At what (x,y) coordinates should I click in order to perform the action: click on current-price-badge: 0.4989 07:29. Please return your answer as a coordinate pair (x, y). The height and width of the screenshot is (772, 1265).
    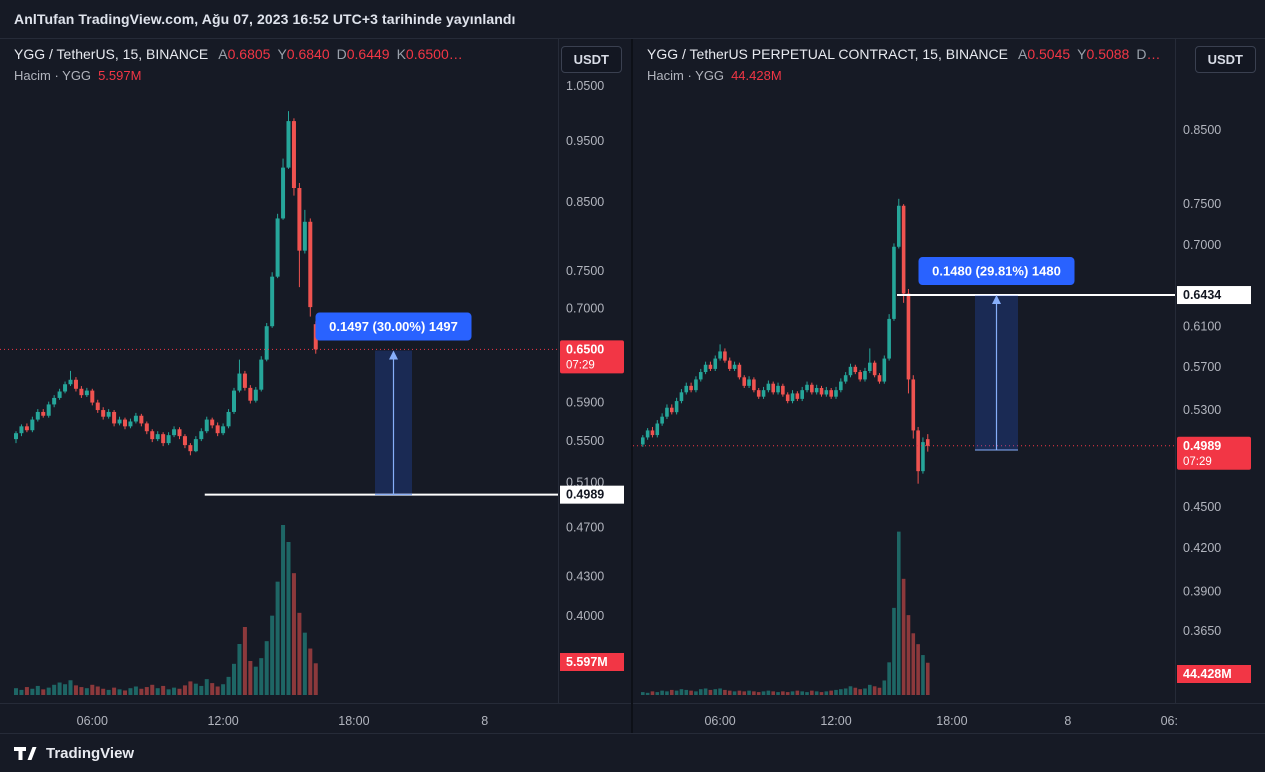
    Looking at the image, I should click on (1214, 453).